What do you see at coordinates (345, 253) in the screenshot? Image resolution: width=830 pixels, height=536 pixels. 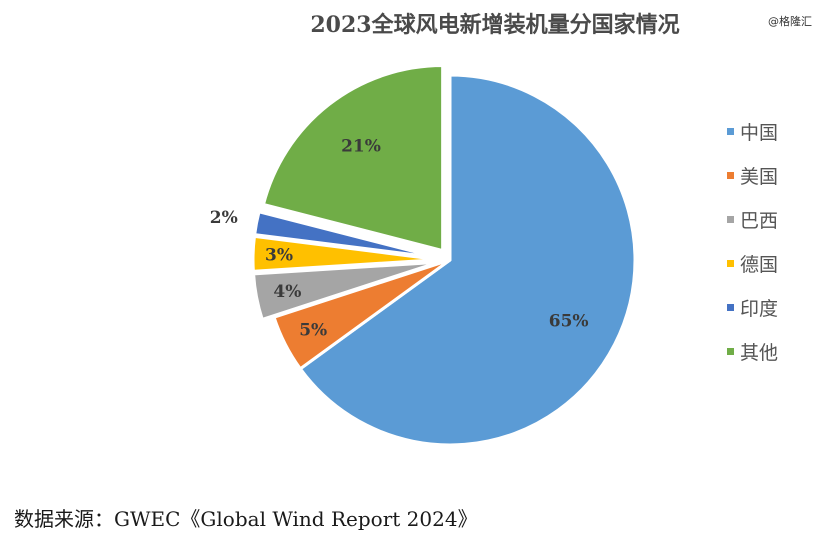 I see `pie-slice-germany` at bounding box center [345, 253].